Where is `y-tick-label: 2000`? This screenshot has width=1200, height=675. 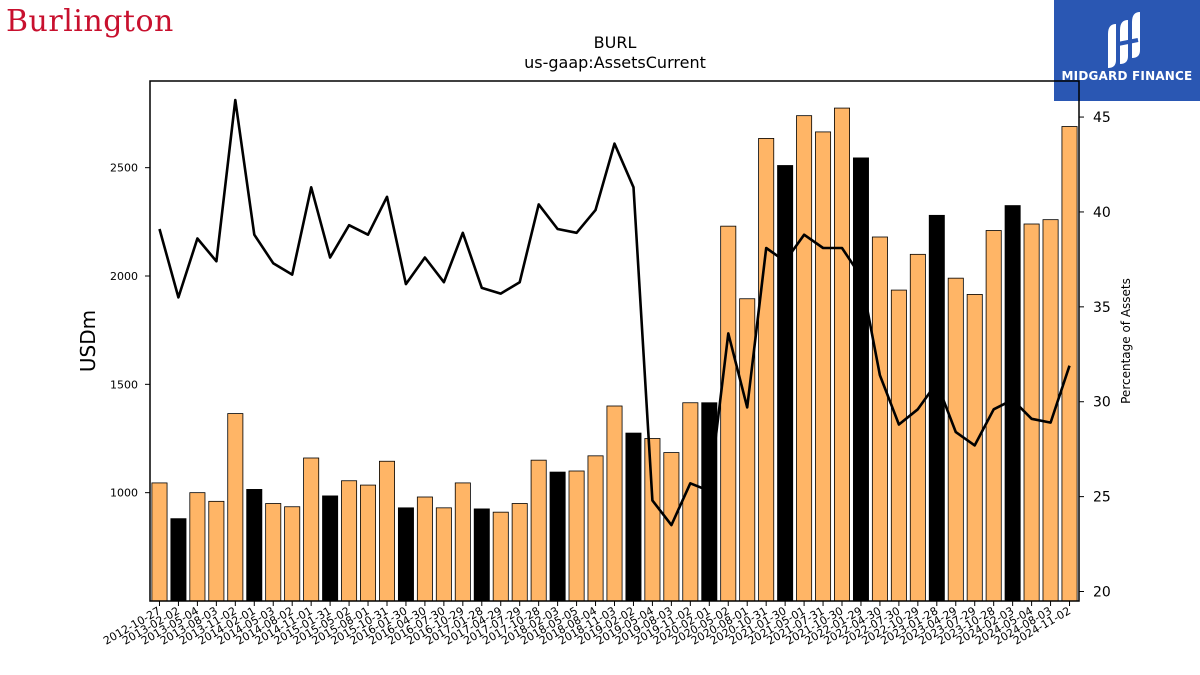
y-tick-label: 2000 is located at coordinates (124, 276).